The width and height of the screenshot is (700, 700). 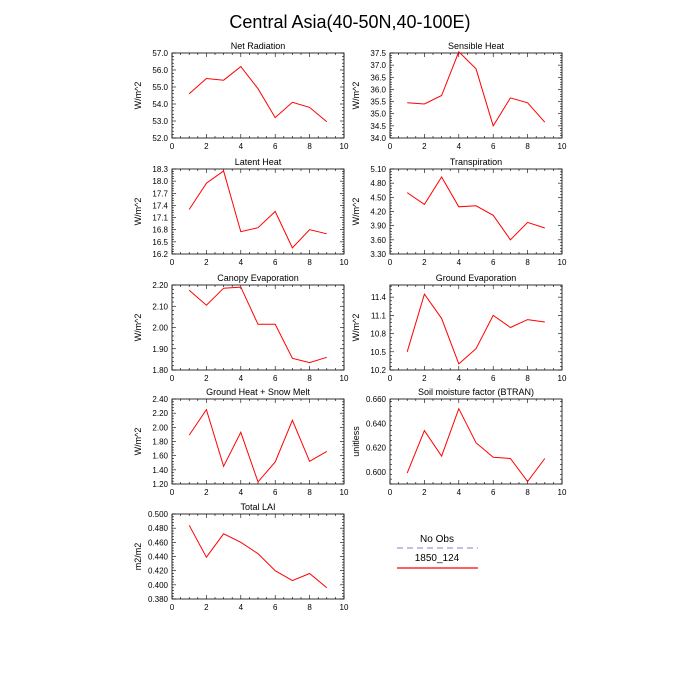 I want to click on panel-title: Canopy Evaporation, so click(x=258, y=278).